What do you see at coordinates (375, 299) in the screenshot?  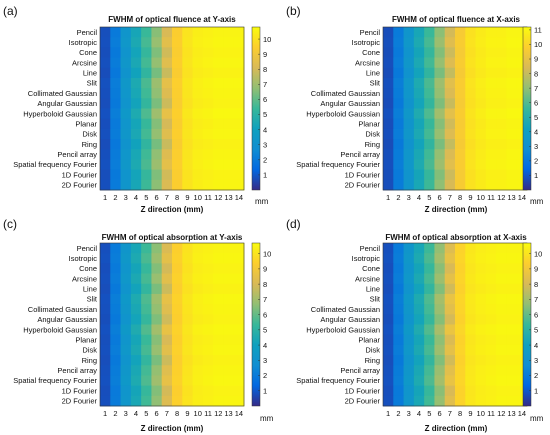 I see `source-label: Slit` at bounding box center [375, 299].